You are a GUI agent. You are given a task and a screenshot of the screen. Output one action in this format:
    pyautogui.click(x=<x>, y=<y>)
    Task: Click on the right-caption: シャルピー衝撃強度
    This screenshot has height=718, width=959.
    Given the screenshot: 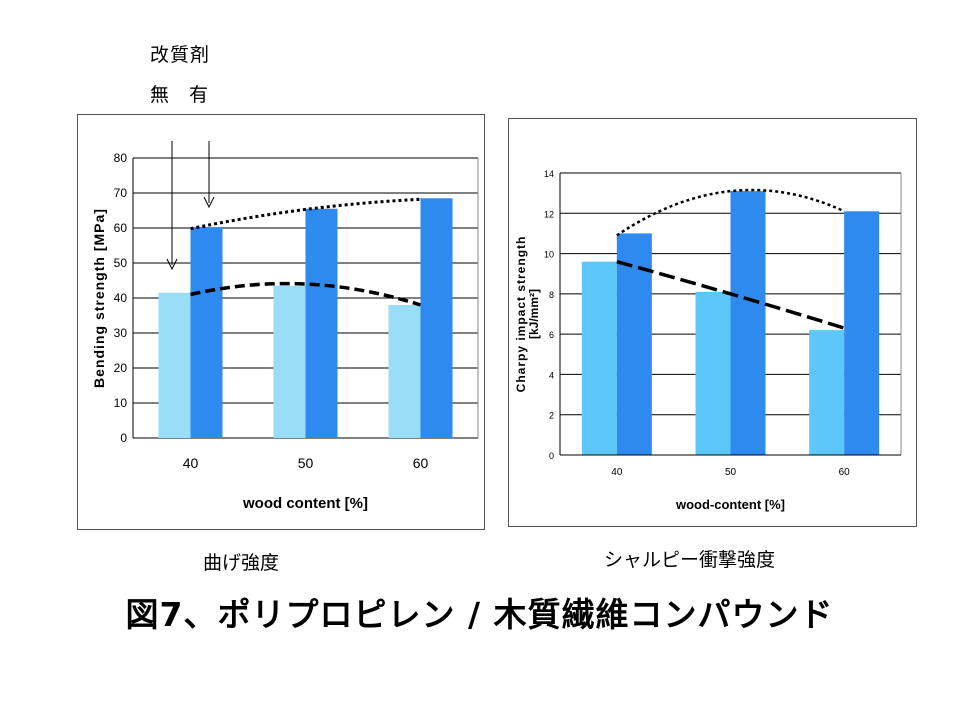 What is the action you would take?
    pyautogui.click(x=690, y=560)
    